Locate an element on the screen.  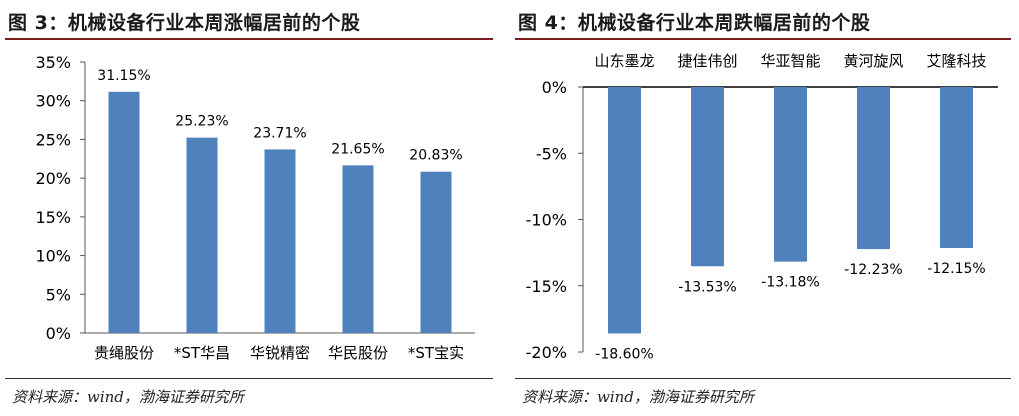
data-label: -13.53% is located at coordinates (707, 287).